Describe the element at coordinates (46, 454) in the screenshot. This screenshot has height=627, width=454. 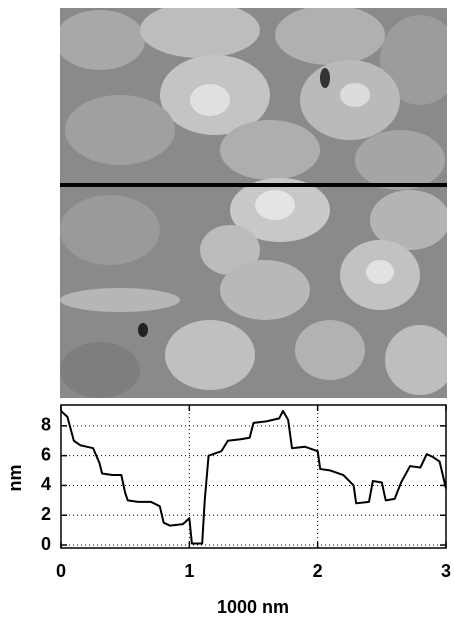
I see `y-tick-label: 6` at that location.